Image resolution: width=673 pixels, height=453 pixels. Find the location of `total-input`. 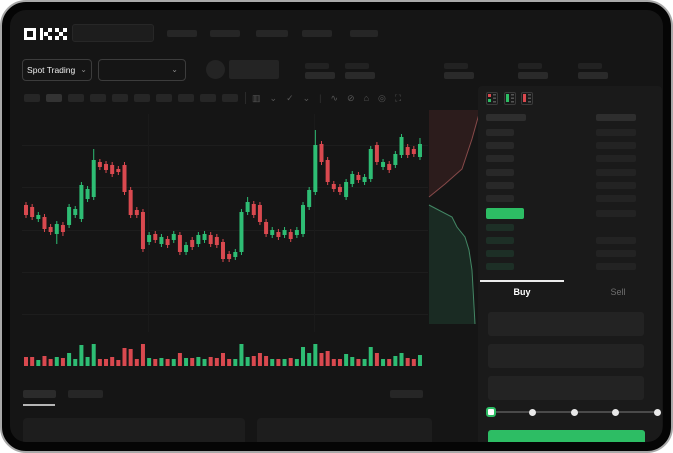

total-input is located at coordinates (566, 388).